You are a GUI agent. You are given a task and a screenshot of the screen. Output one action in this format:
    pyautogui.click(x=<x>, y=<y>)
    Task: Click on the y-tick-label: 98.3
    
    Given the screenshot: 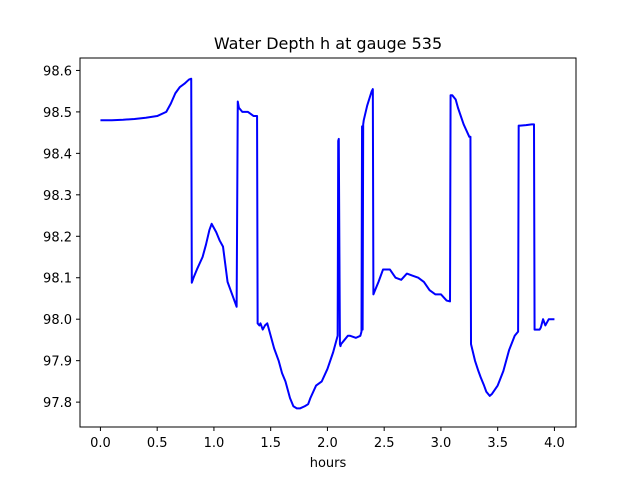 What is the action you would take?
    pyautogui.click(x=57, y=196)
    